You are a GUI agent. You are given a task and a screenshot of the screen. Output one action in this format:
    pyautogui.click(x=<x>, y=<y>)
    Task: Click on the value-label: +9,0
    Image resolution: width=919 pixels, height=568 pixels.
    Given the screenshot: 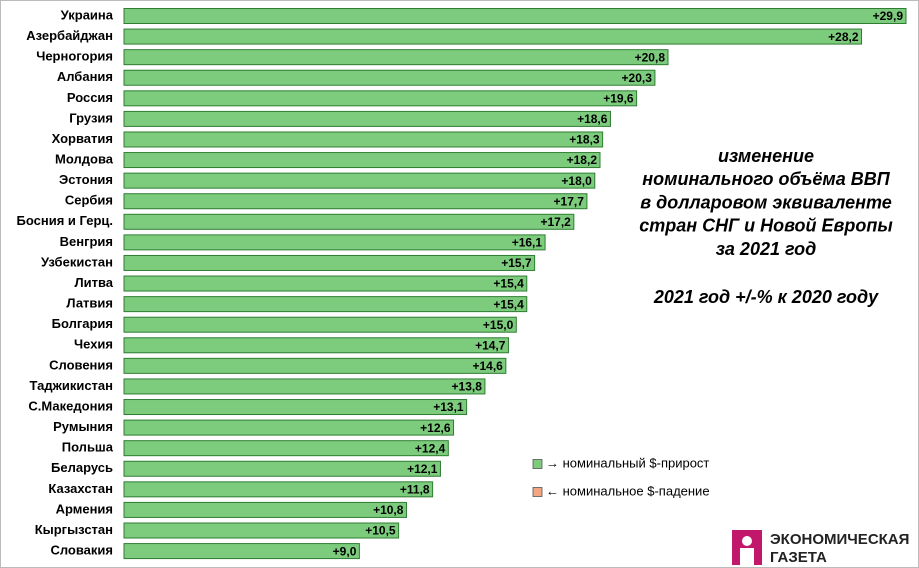 What is the action you would take?
    pyautogui.click(x=345, y=551)
    